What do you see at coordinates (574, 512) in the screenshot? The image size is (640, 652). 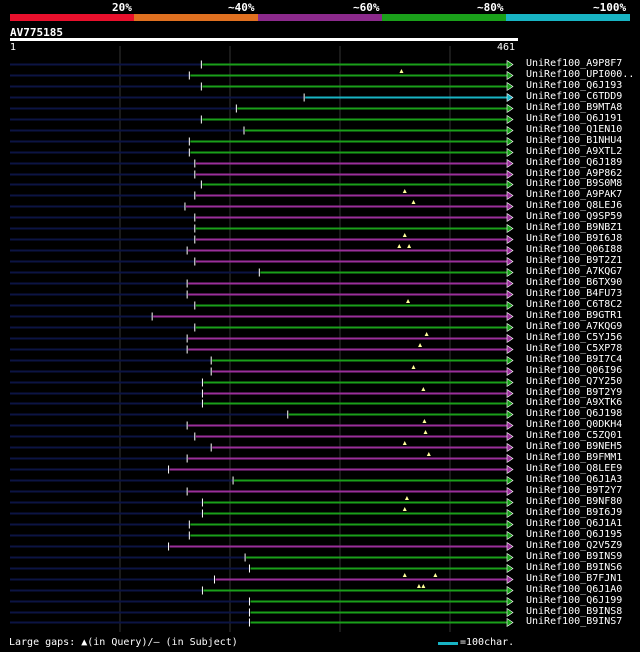 I see `hit-label-link: UniRef100_B9I6J9` at bounding box center [574, 512].